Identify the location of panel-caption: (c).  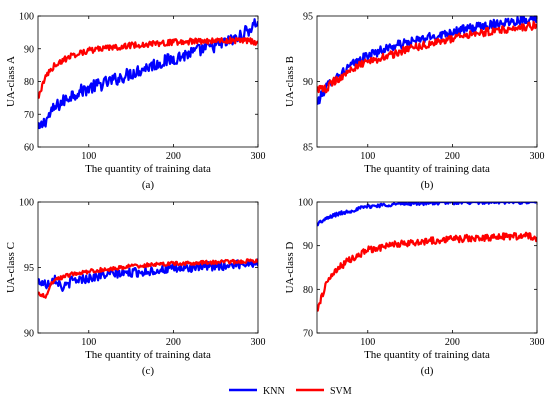
(148, 371).